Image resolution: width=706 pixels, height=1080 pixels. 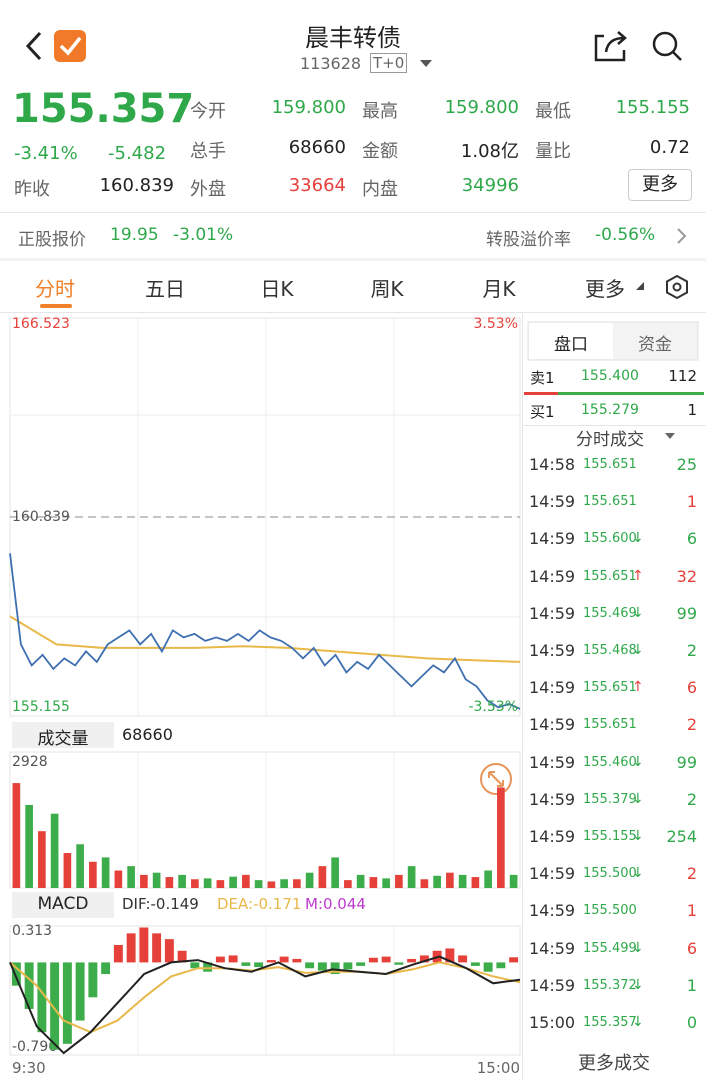 I want to click on premium-label: 转股溢价率, so click(x=528, y=240).